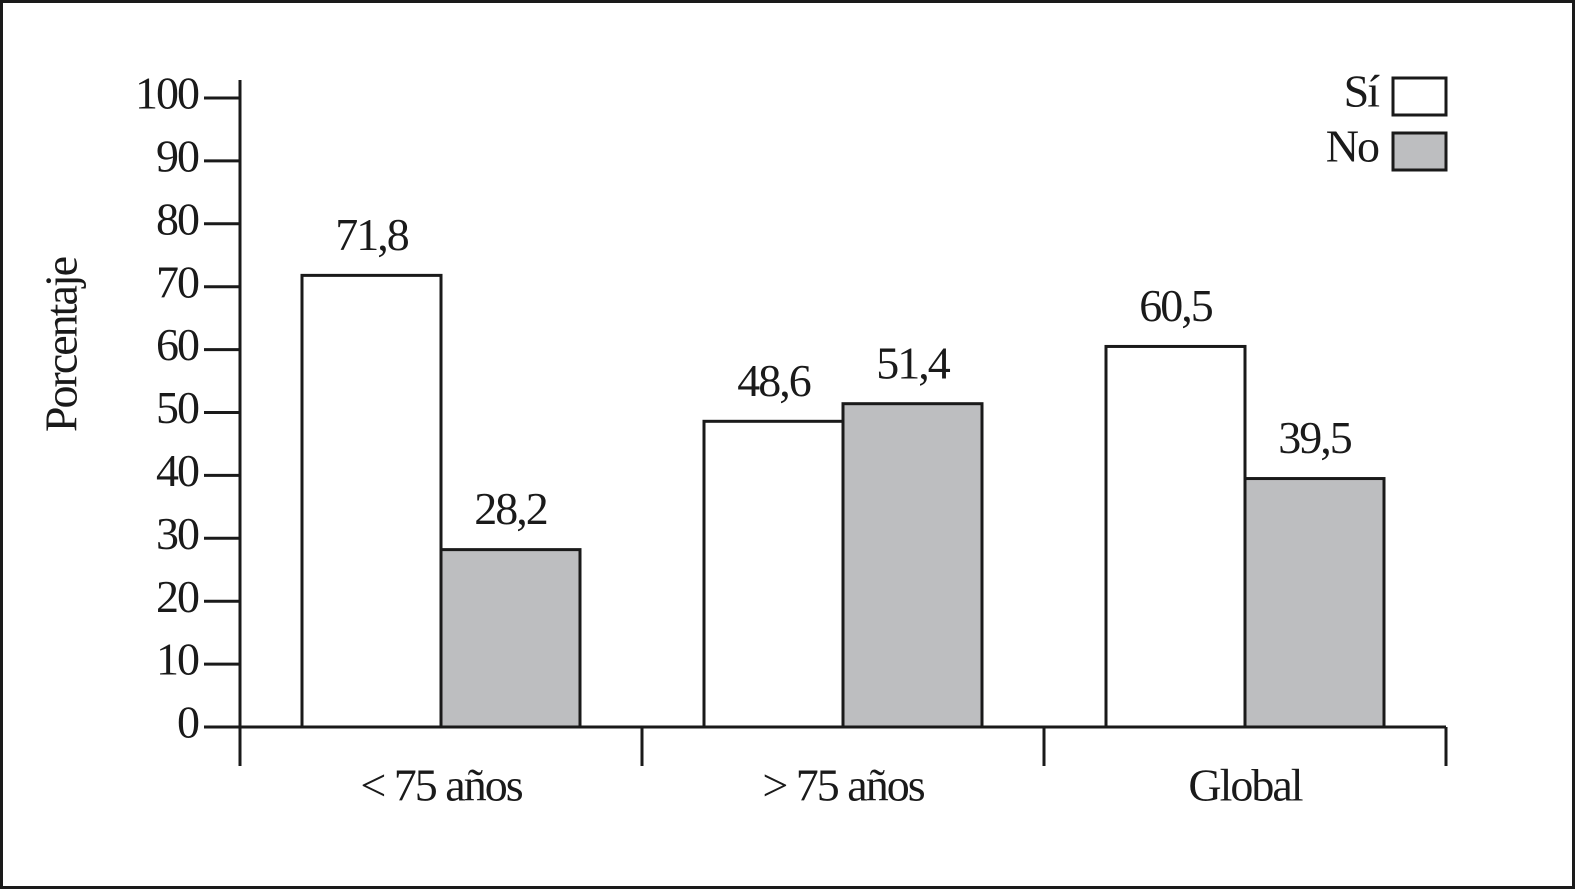 This screenshot has width=1575, height=889. Describe the element at coordinates (177, 533) in the screenshot. I see `y-tick-label: 30` at that location.